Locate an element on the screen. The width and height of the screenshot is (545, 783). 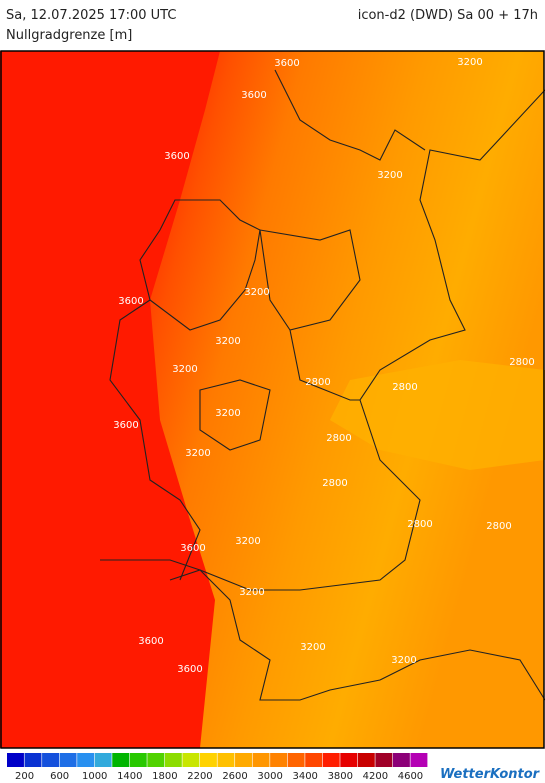
logo: WetterKontor is located at coordinates (490, 774).